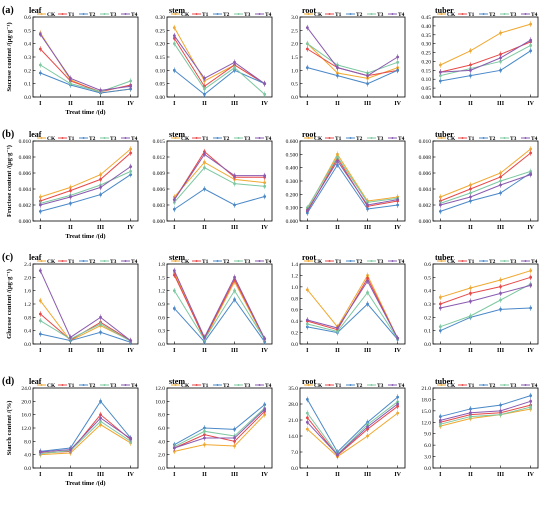  What do you see at coordinates (485, 417) in the screenshot?
I see `series-line-ck` at bounding box center [485, 417].